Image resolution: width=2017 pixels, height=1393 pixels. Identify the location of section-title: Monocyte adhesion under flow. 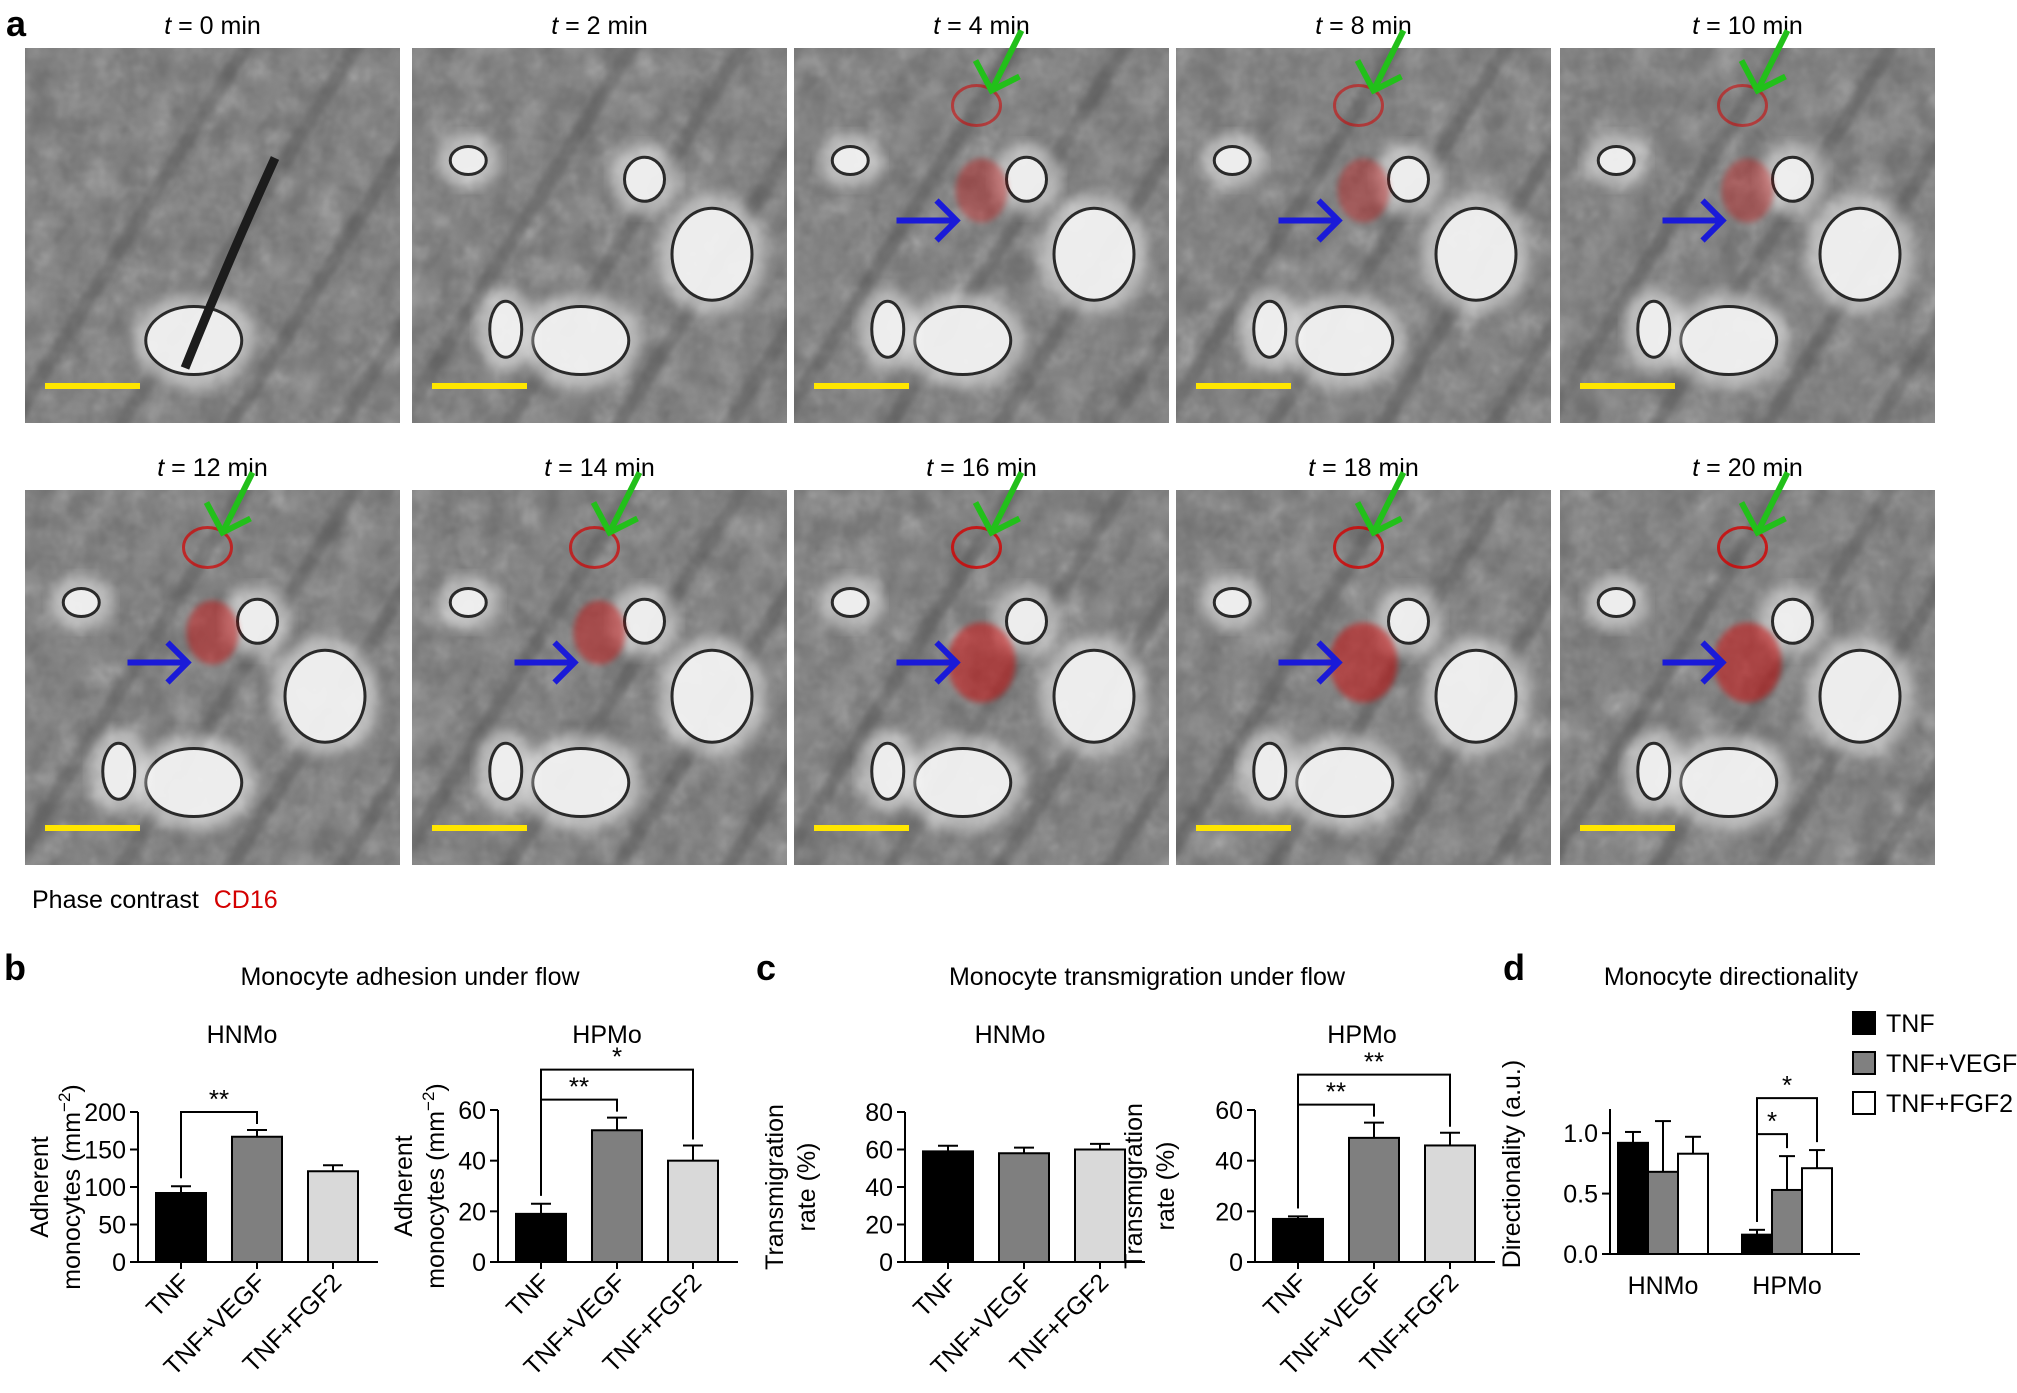
(410, 977).